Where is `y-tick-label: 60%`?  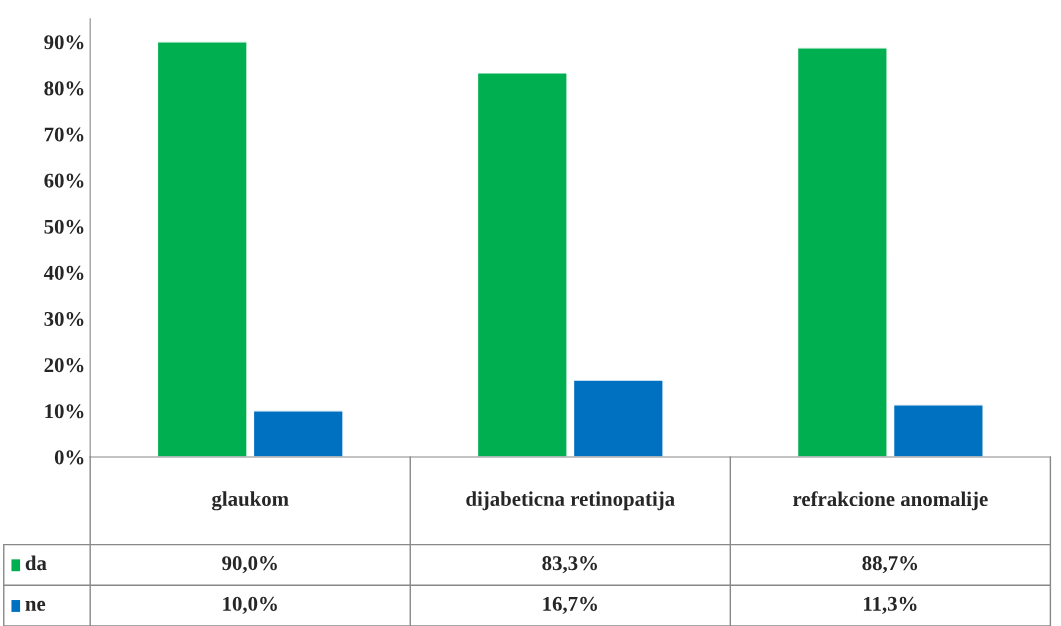 y-tick-label: 60% is located at coordinates (64, 180).